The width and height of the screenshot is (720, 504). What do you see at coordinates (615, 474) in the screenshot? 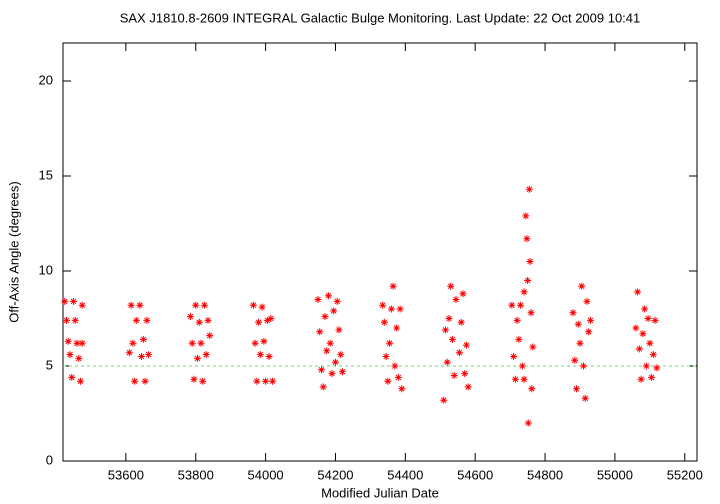
I see `x-tick-label: 55000` at bounding box center [615, 474].